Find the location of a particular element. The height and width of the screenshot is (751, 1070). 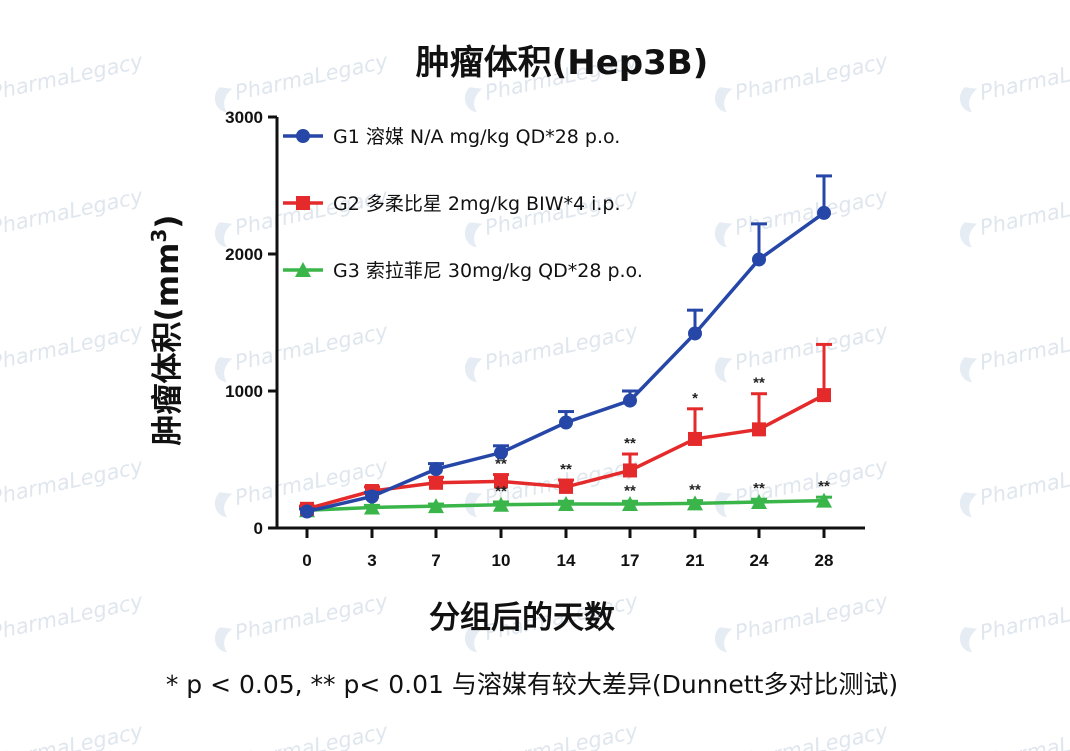

y-axis-label-text: 肿瘤体积(mm is located at coordinates (168, 344).